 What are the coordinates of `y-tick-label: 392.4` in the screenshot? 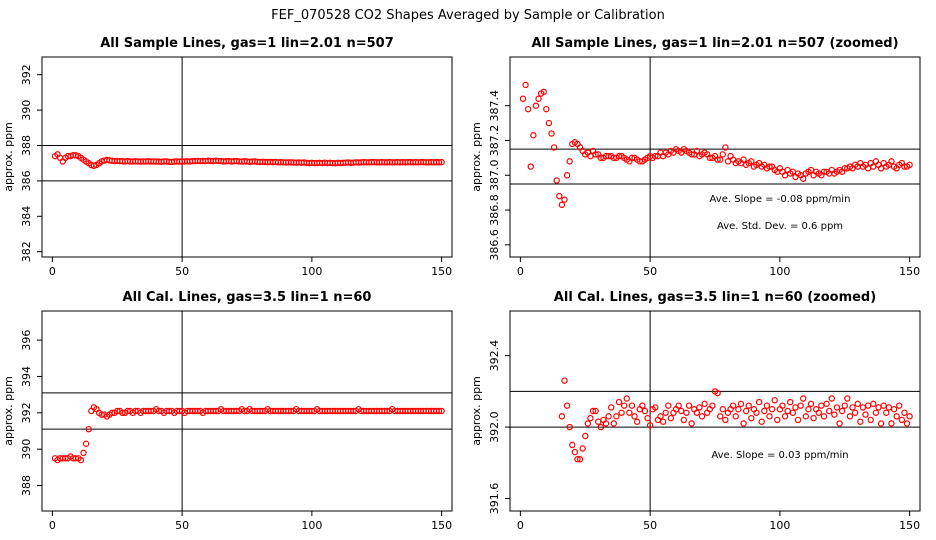 It's located at (494, 356).